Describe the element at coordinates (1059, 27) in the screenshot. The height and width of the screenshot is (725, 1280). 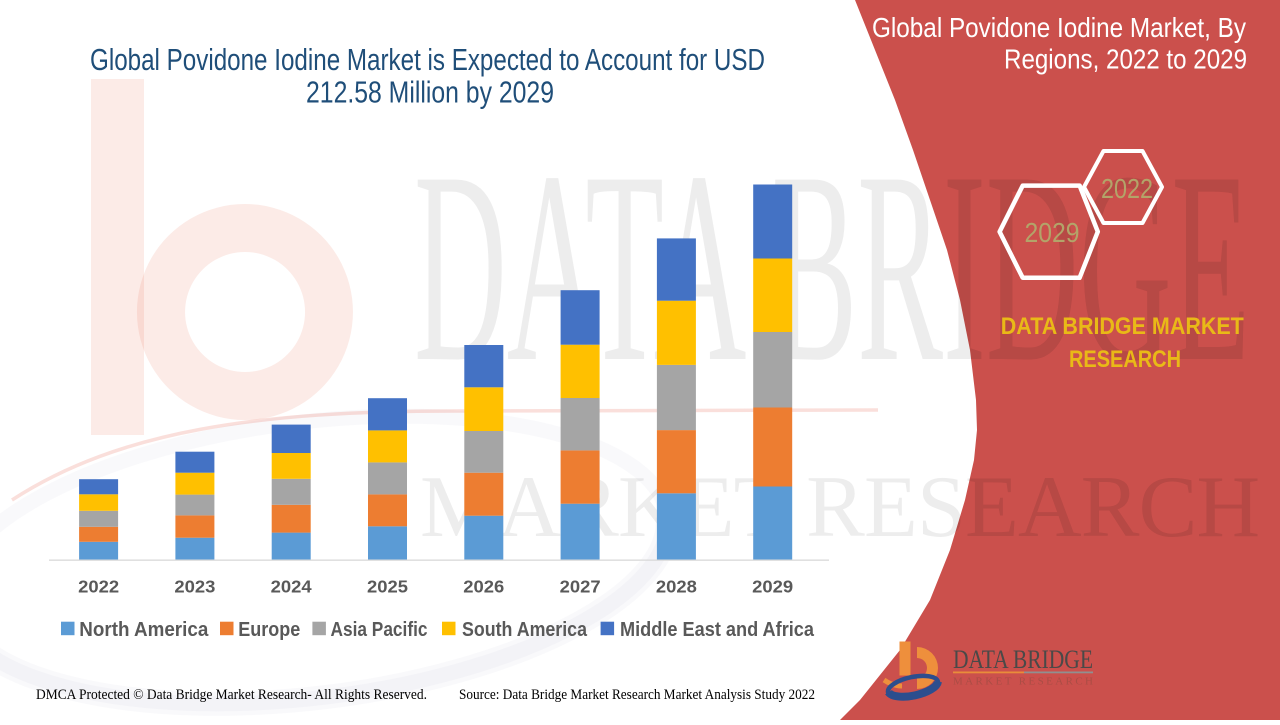
I see `svg-text:Global Povidone Iodine Market,: Global Povidone Iodine Market, By` at that location.